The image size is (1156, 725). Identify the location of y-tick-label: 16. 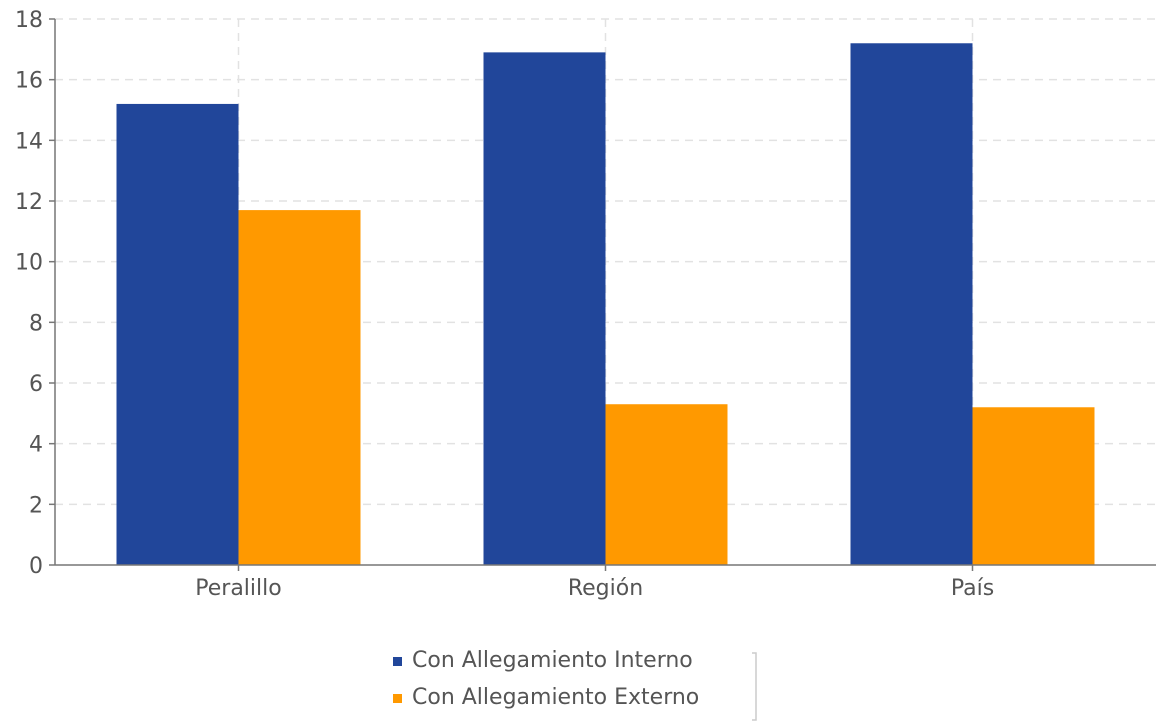
(29, 81).